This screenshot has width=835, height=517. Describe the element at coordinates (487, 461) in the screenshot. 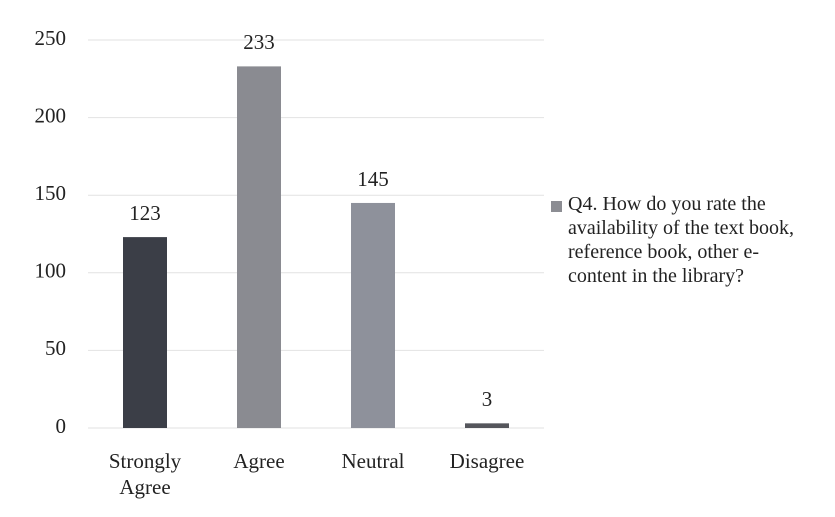

I see `x-tick-label: Disagree` at that location.